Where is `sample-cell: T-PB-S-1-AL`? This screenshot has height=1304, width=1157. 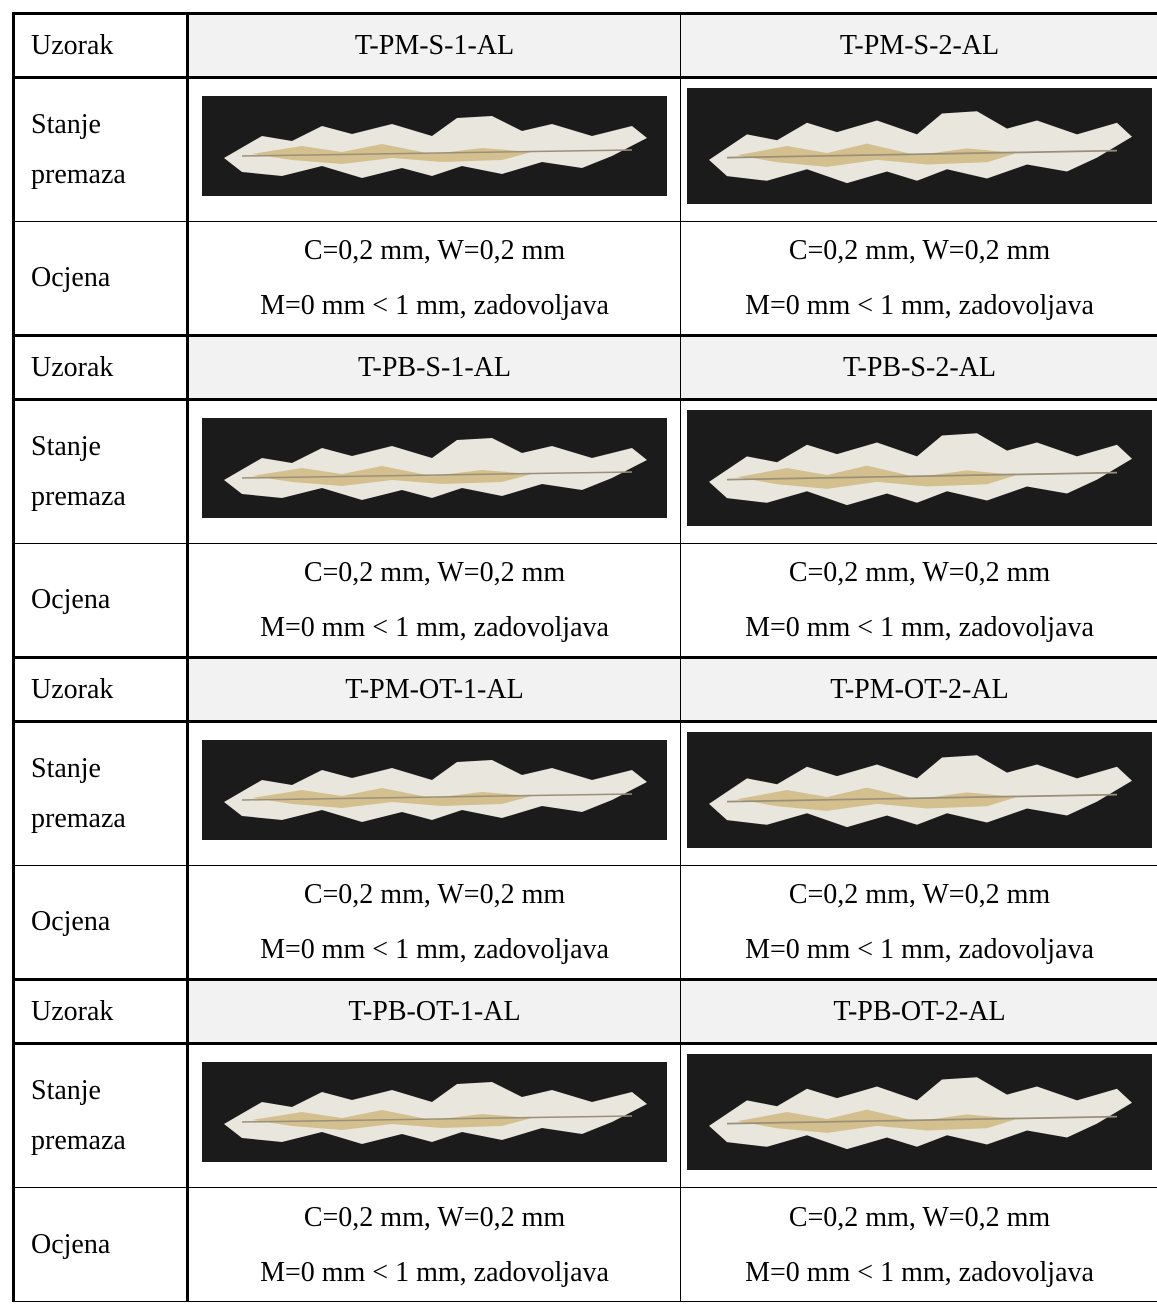 sample-cell: T-PB-S-1-AL is located at coordinates (434, 367).